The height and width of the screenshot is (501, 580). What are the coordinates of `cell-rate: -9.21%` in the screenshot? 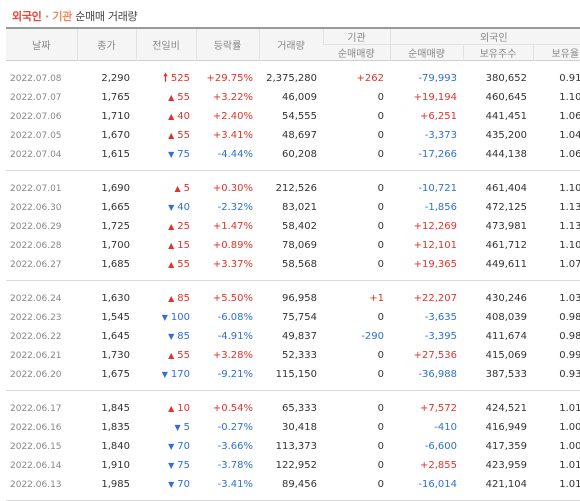 It's located at (227, 378).